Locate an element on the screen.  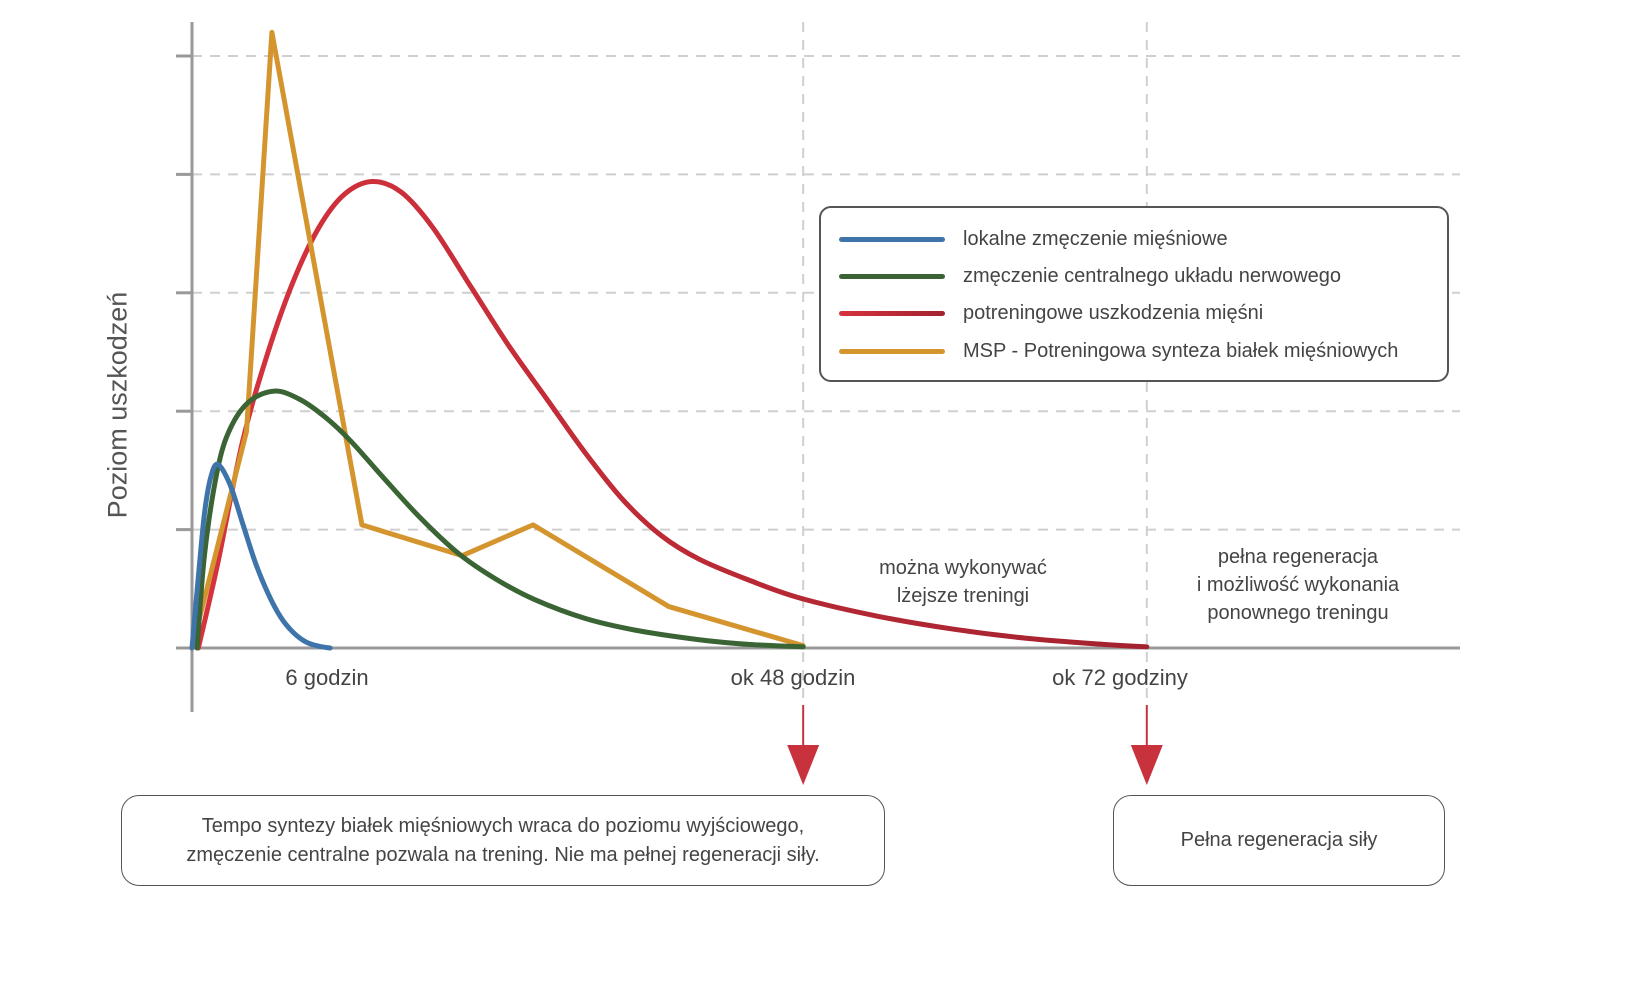
annotation-line: lżejsze treningi is located at coordinates (963, 596).